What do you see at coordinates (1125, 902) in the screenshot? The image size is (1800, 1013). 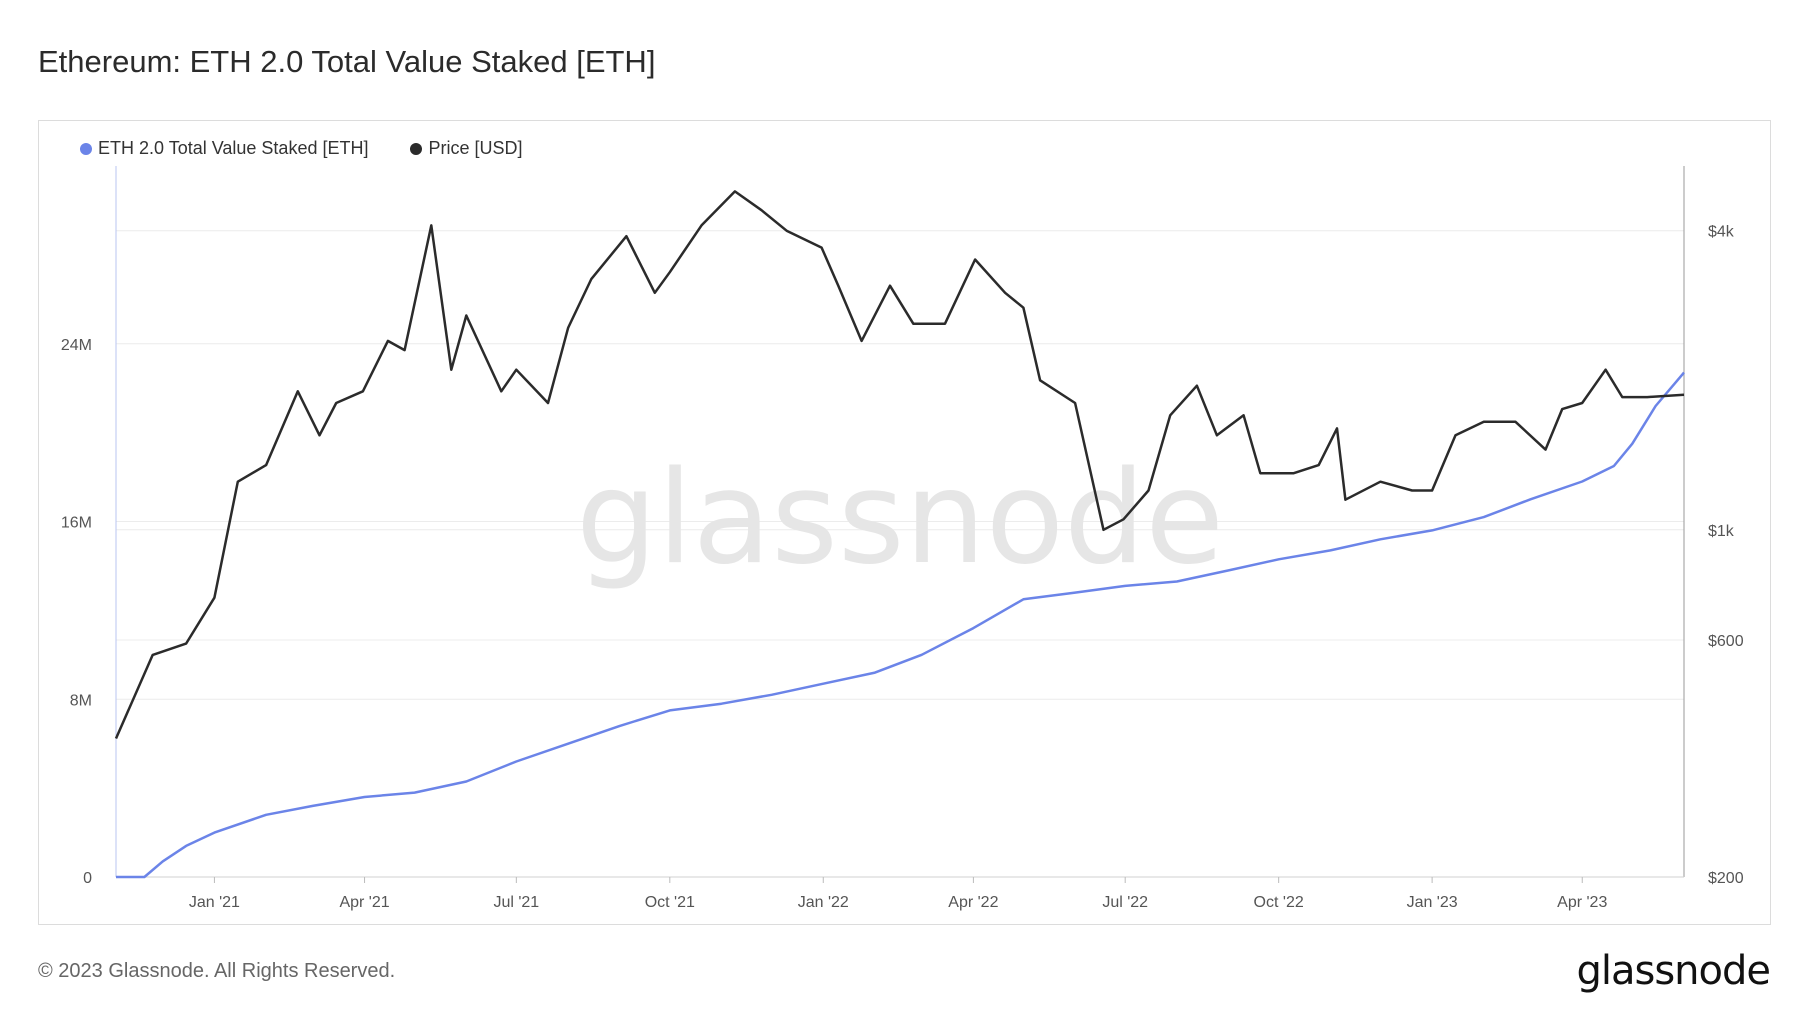 I see `x-tick-label: Jul '22` at bounding box center [1125, 902].